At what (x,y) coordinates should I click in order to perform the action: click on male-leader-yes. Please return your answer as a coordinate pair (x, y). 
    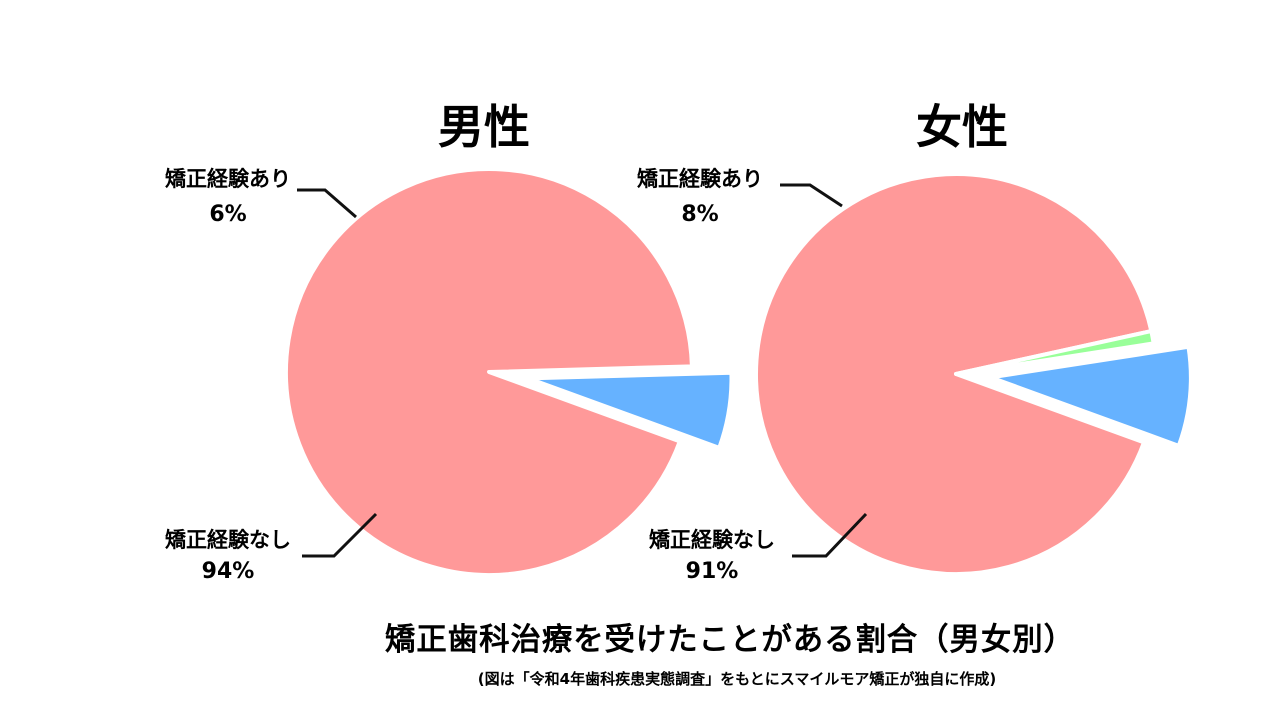
    Looking at the image, I should click on (327, 203).